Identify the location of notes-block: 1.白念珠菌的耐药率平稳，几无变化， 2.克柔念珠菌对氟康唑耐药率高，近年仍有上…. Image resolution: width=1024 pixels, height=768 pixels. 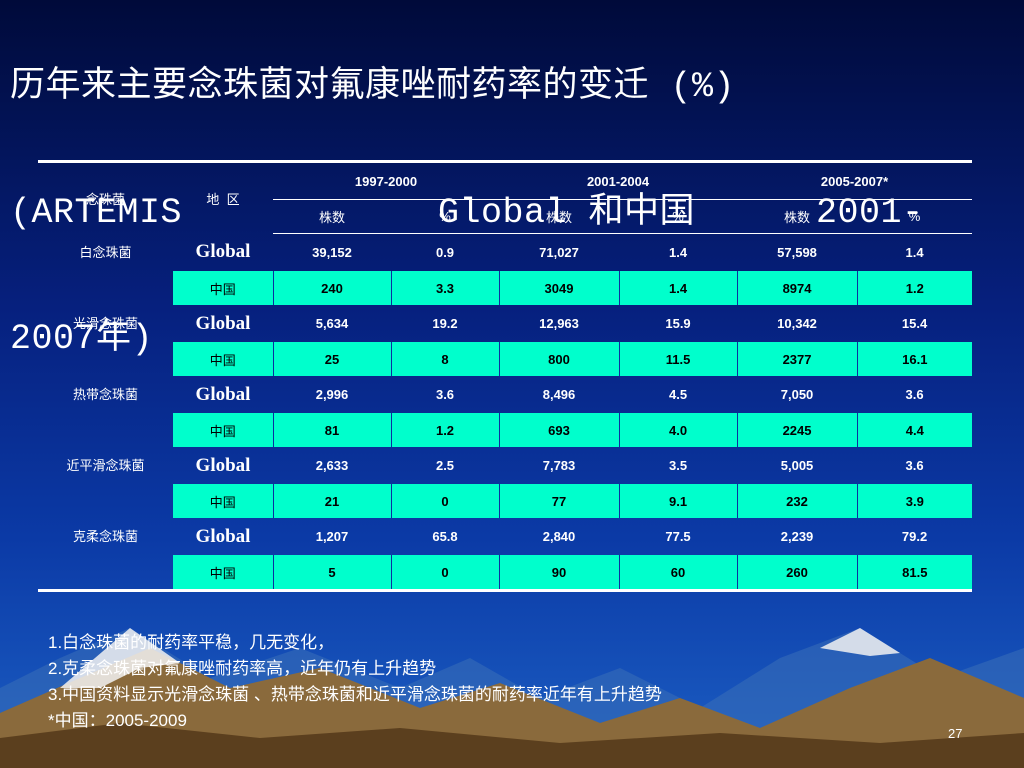
(355, 682).